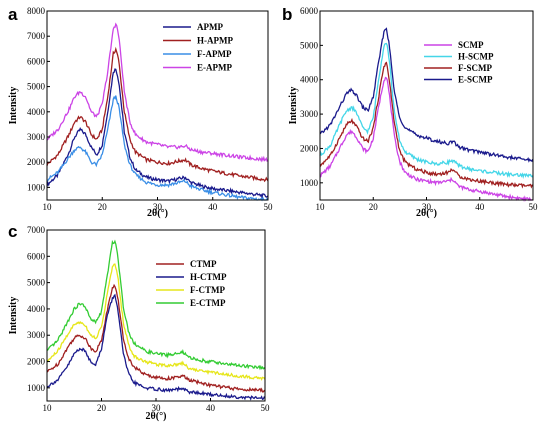  Describe the element at coordinates (12, 231) in the screenshot. I see `panel-letter: c` at that location.